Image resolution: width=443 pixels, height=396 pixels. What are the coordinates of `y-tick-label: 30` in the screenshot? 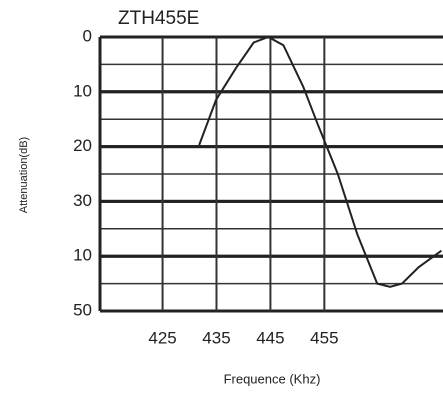 It's located at (82, 200).